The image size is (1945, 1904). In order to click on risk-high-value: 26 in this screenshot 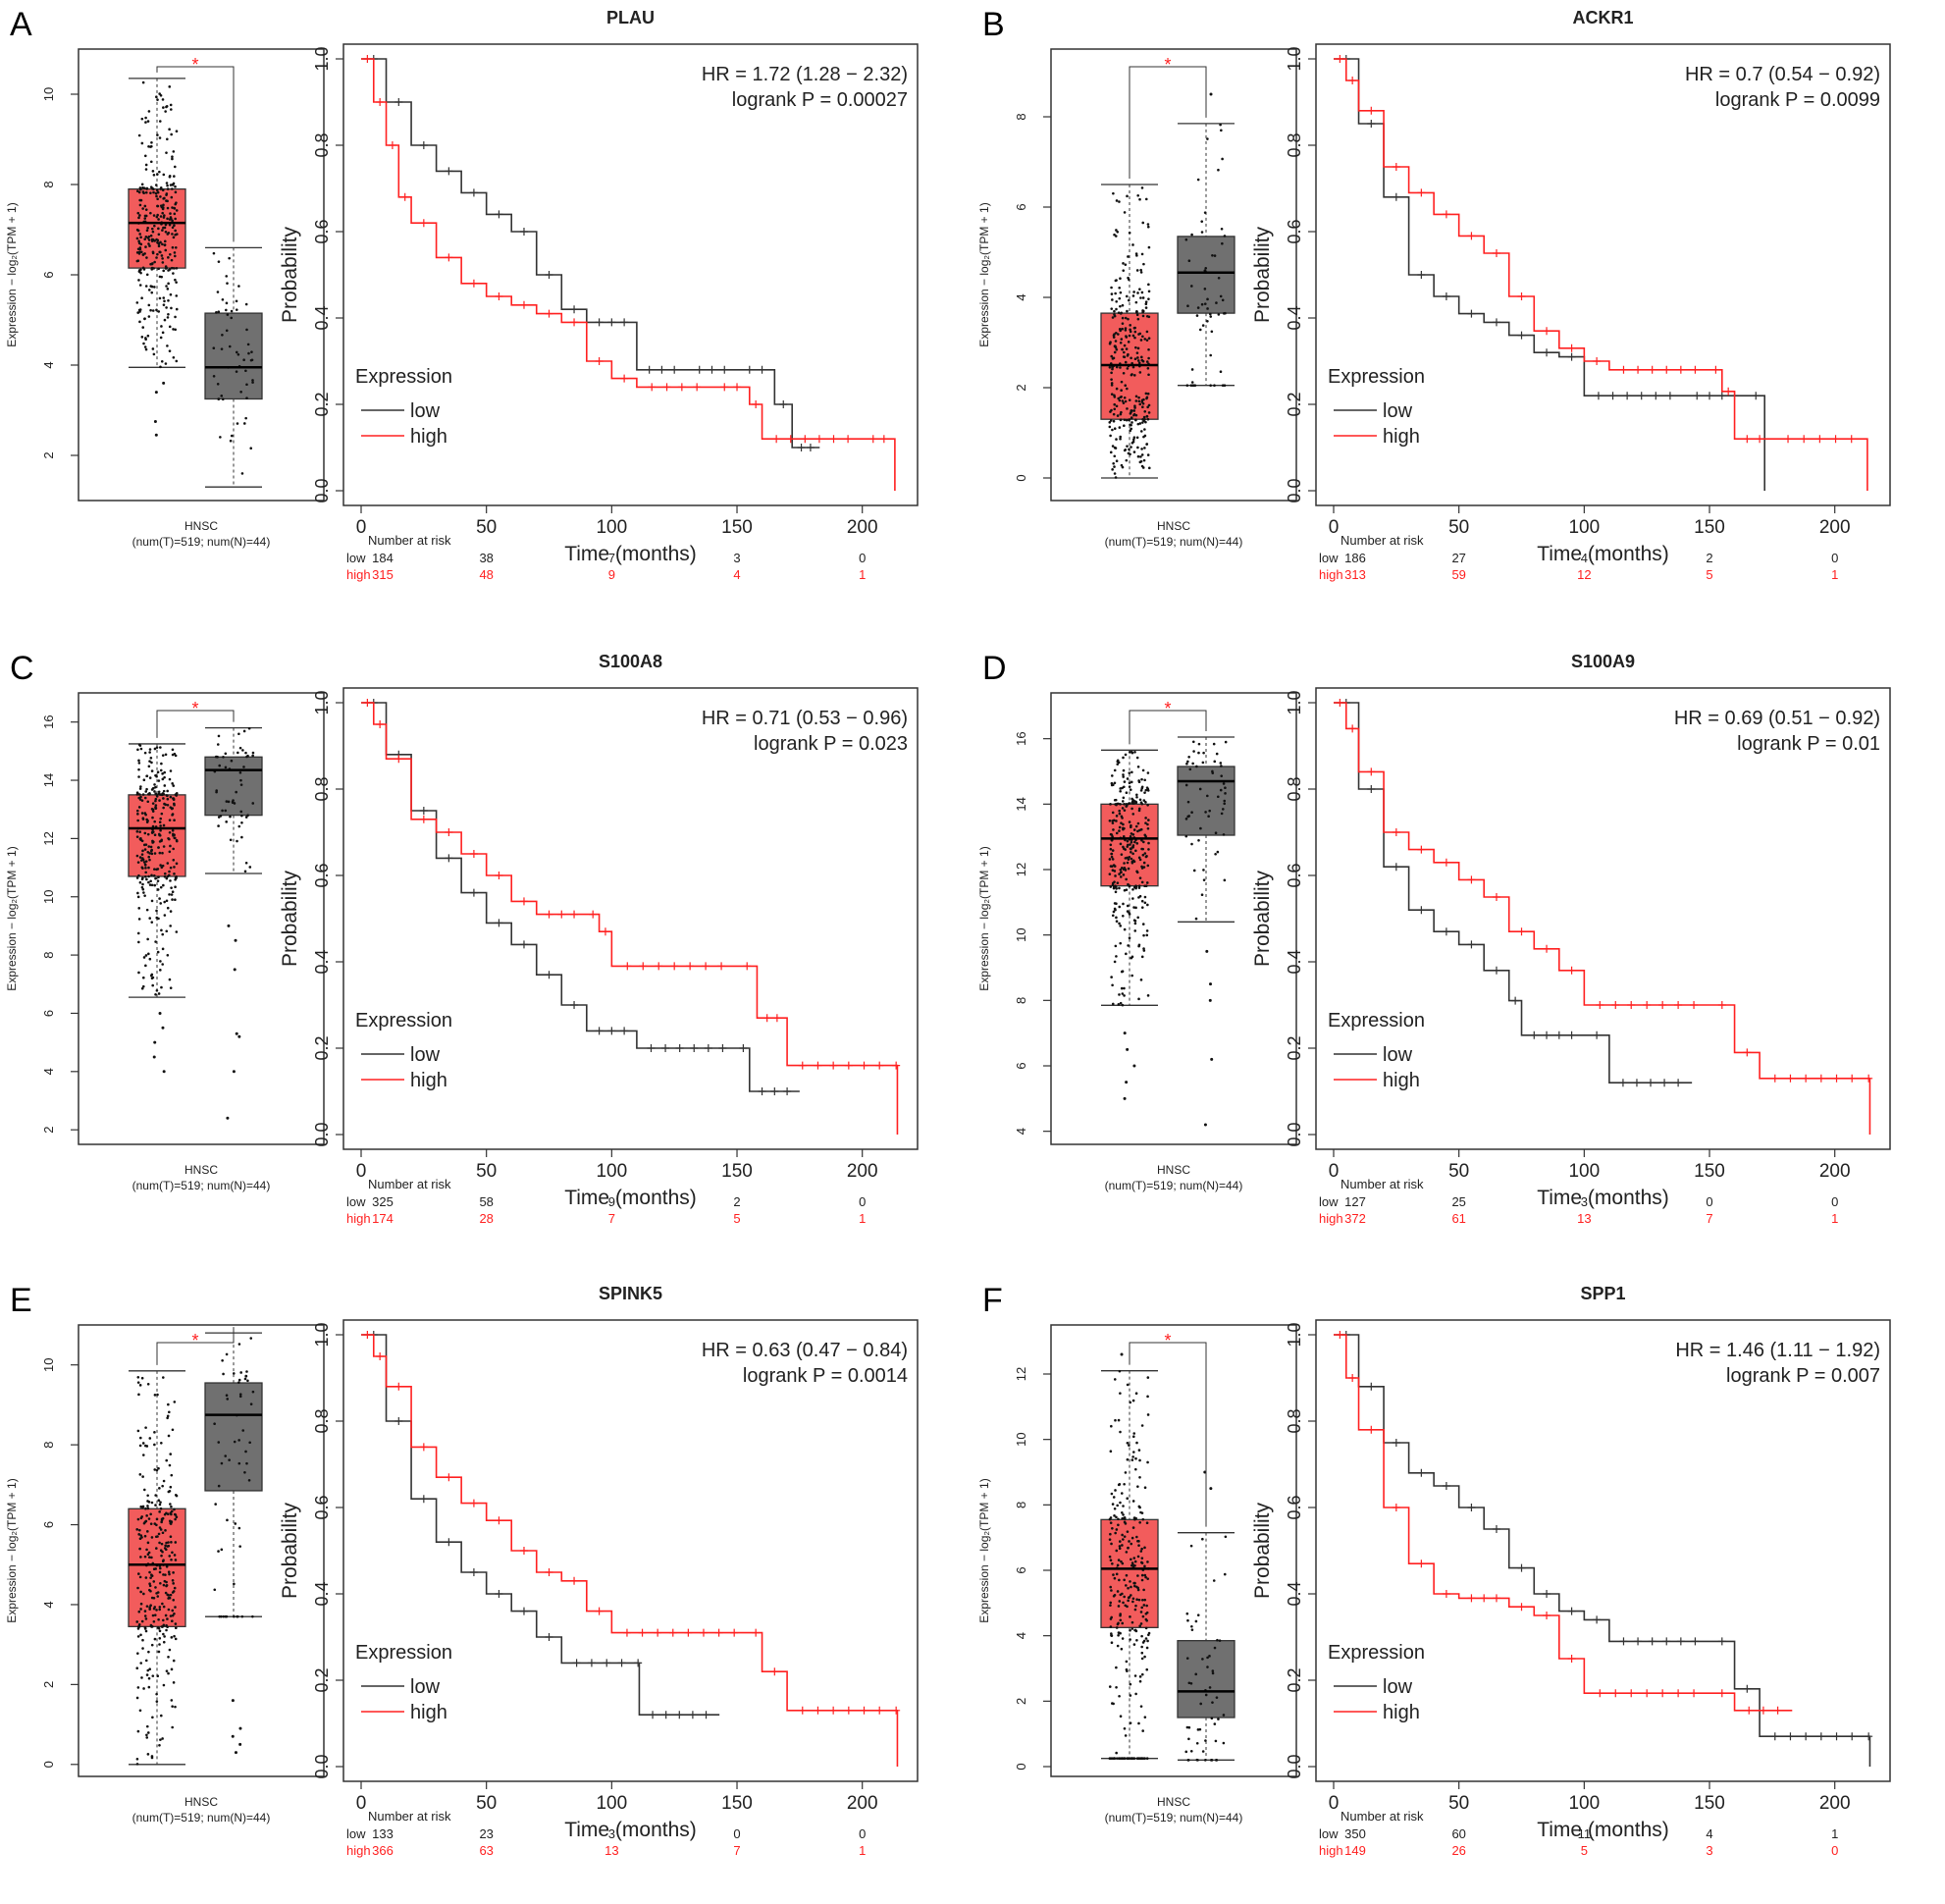, I will do `click(1458, 1850)`.